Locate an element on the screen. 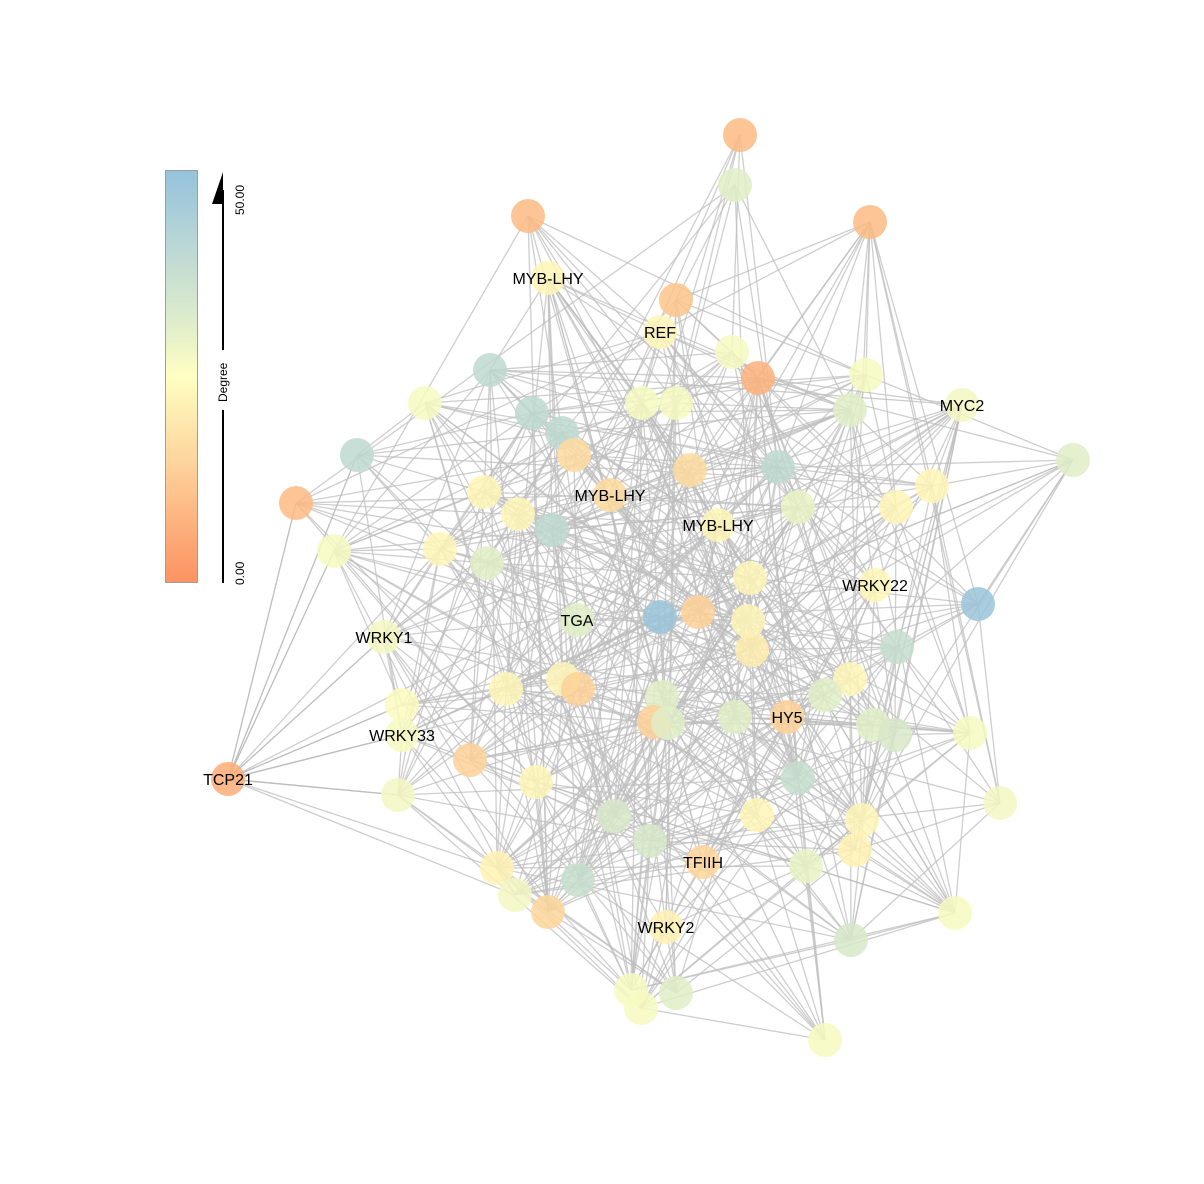  node-wrky22 is located at coordinates (875, 585).